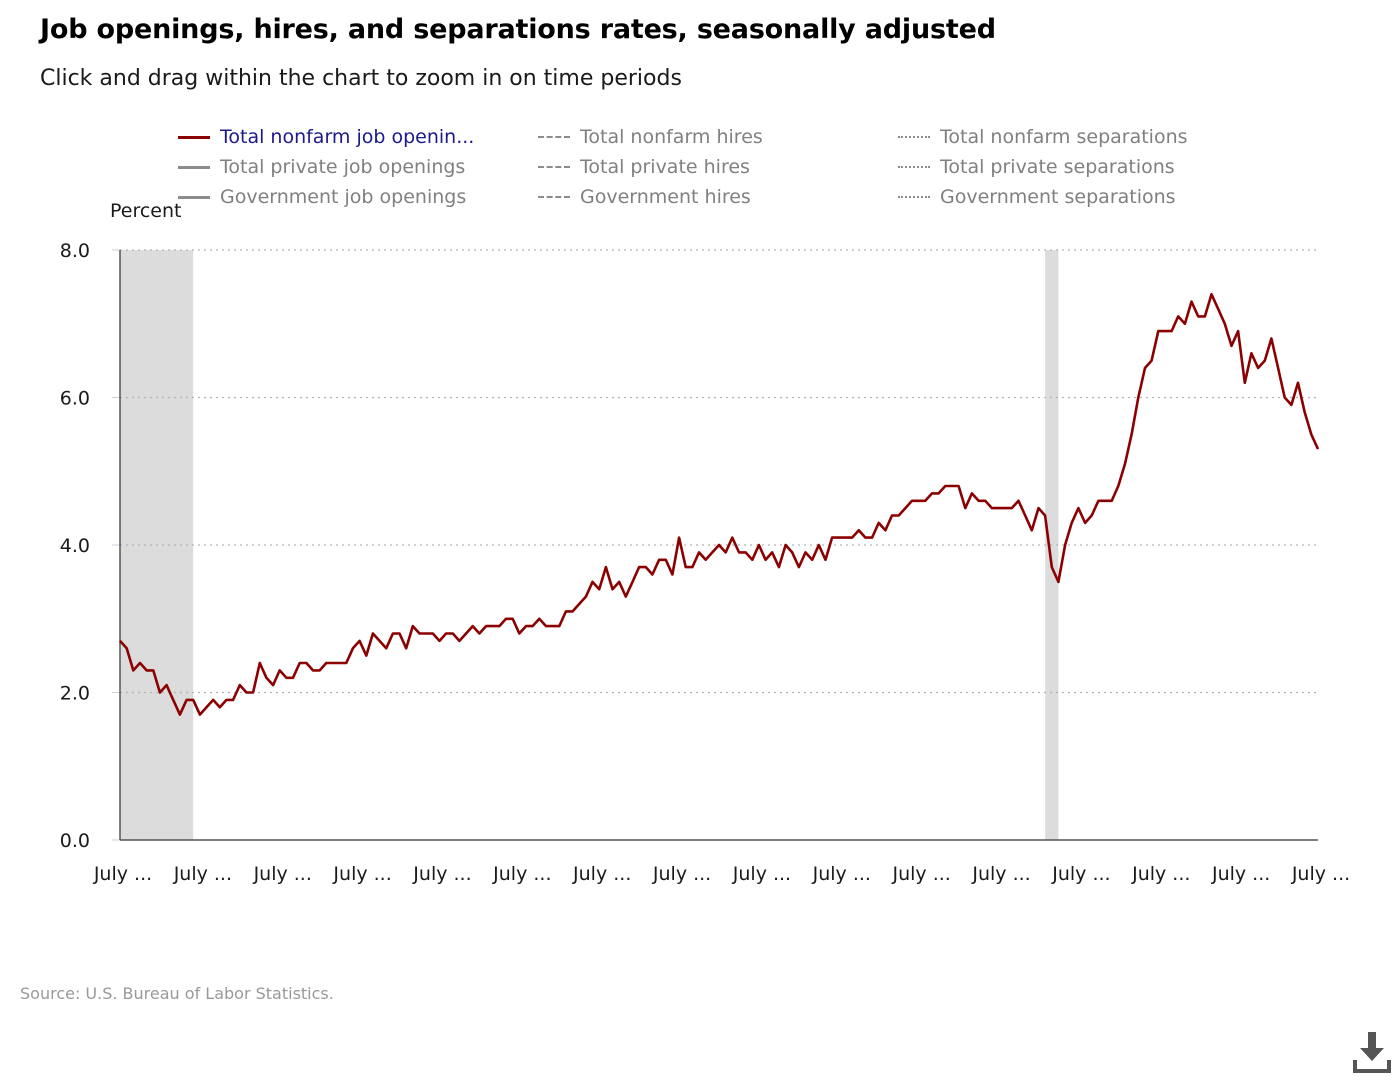 The image size is (1400, 1080). What do you see at coordinates (75, 251) in the screenshot?
I see `y-tick-label: 8.0` at bounding box center [75, 251].